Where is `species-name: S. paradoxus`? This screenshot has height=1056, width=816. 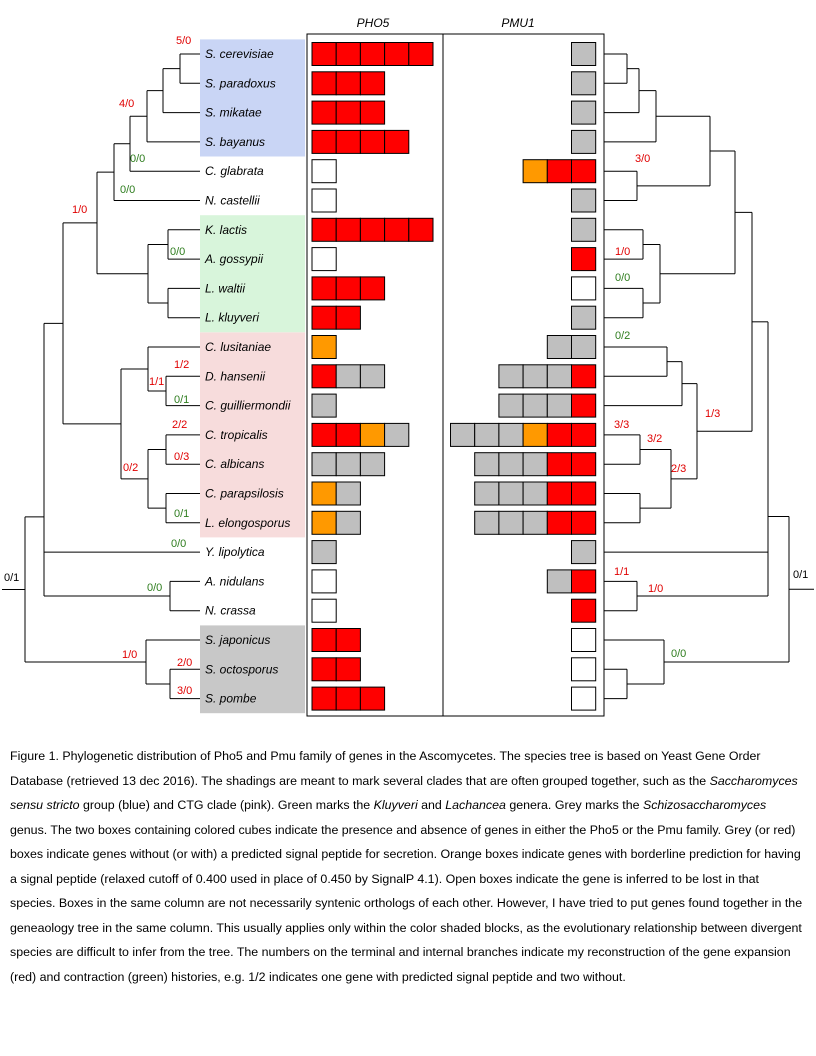 species-name: S. paradoxus is located at coordinates (240, 83).